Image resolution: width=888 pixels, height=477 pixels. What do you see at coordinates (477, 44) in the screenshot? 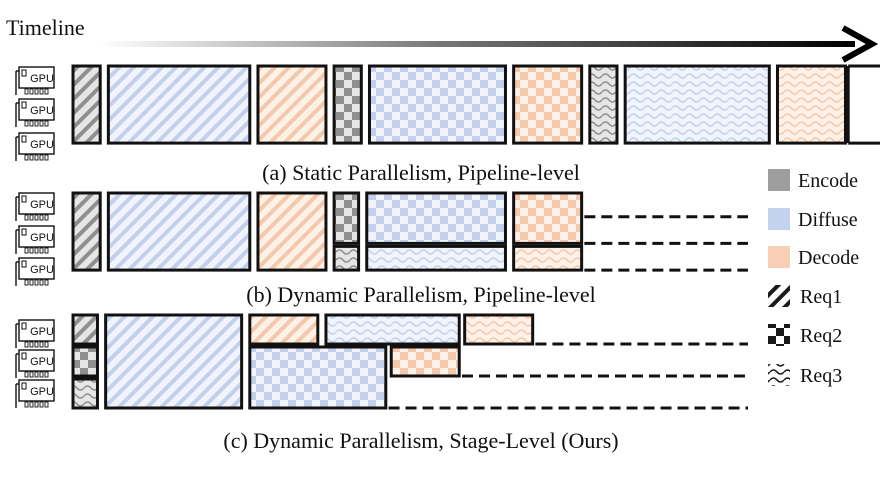
I see `timeline-arrow-shaft` at bounding box center [477, 44].